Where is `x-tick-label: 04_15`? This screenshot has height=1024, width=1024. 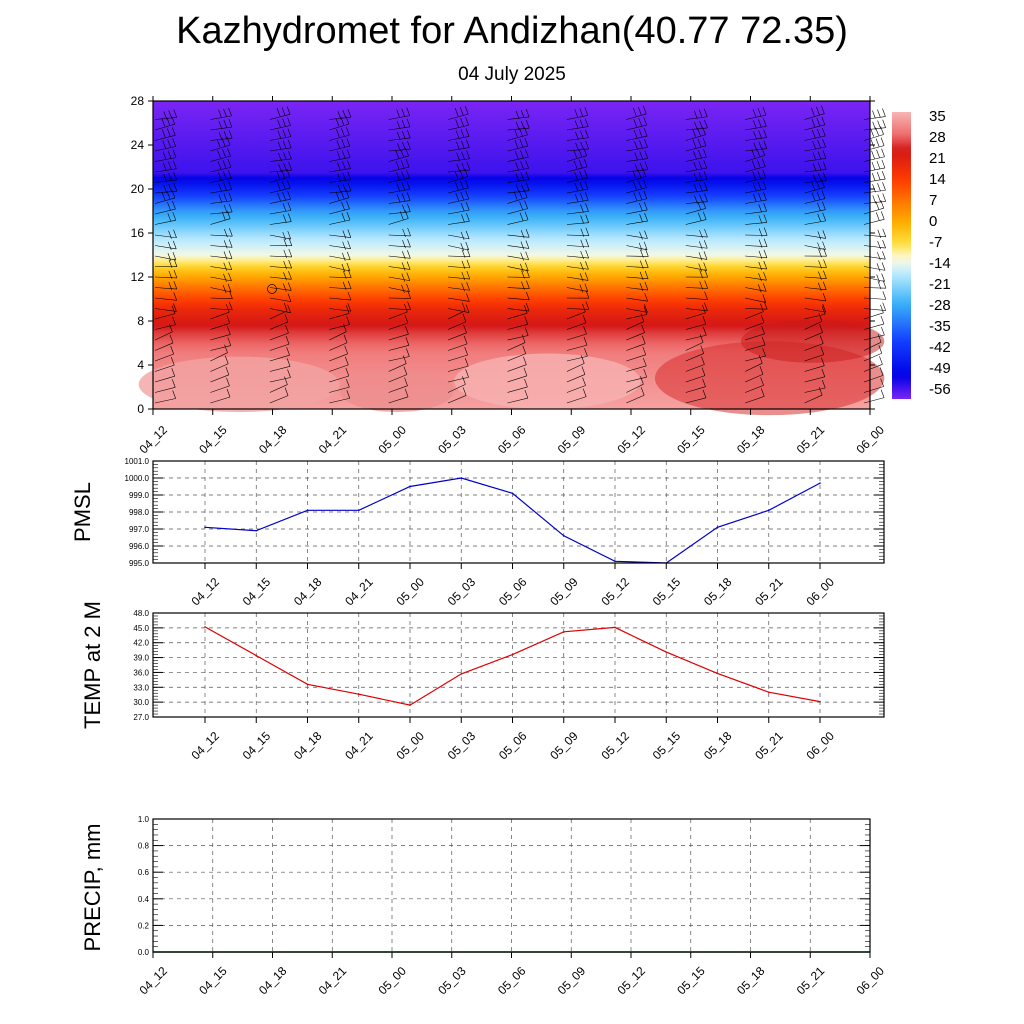 x-tick-label: 04_15 is located at coordinates (213, 440).